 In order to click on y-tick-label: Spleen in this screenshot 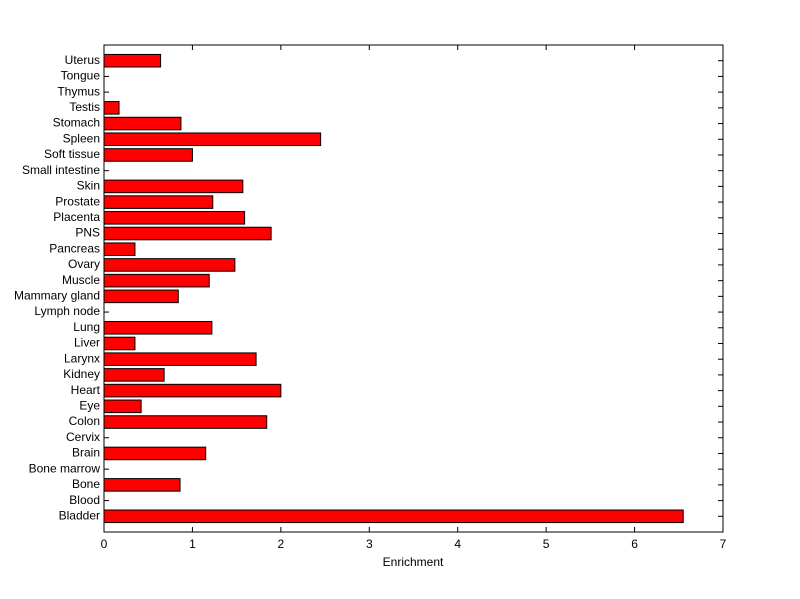, I will do `click(81, 138)`.